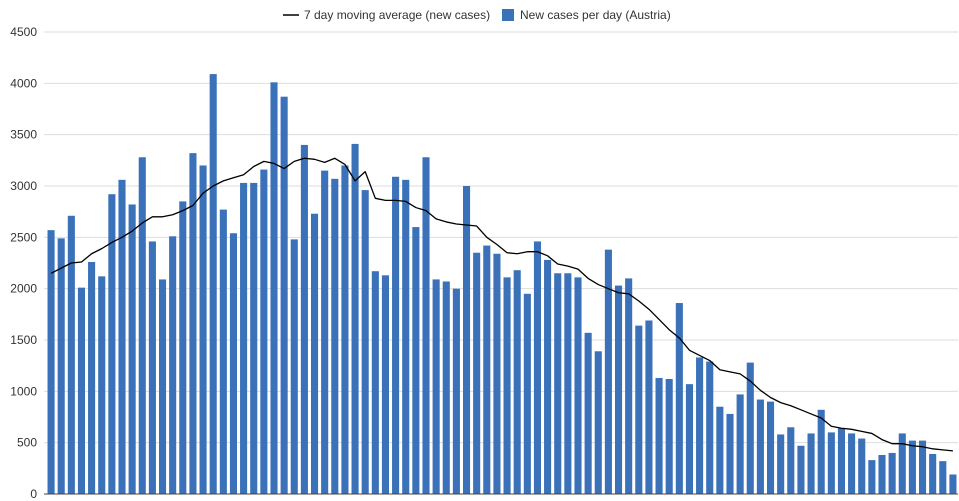 The image size is (959, 501). I want to click on y-tick-label: 3000, so click(23, 186).